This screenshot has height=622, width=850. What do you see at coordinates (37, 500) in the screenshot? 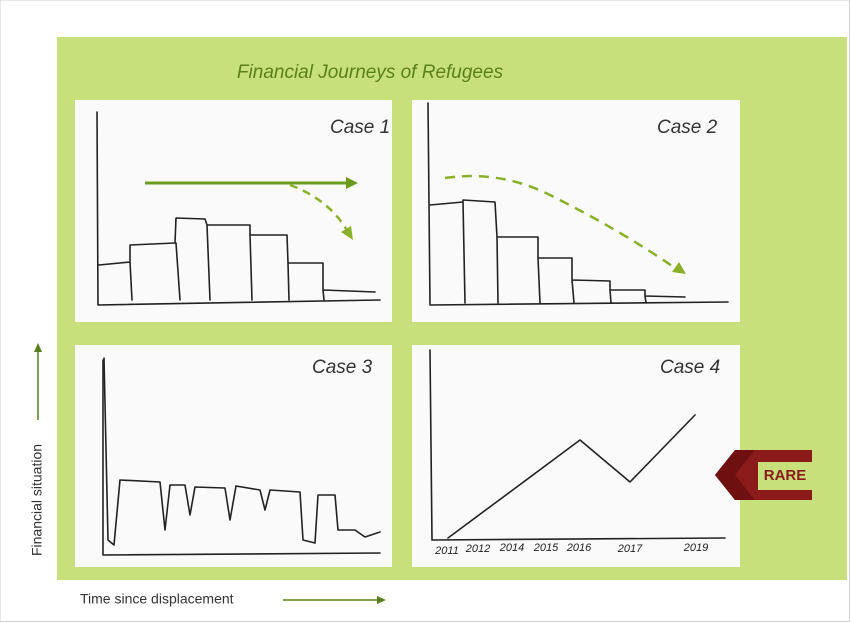
I see `y-axis-label: Financial situation` at bounding box center [37, 500].